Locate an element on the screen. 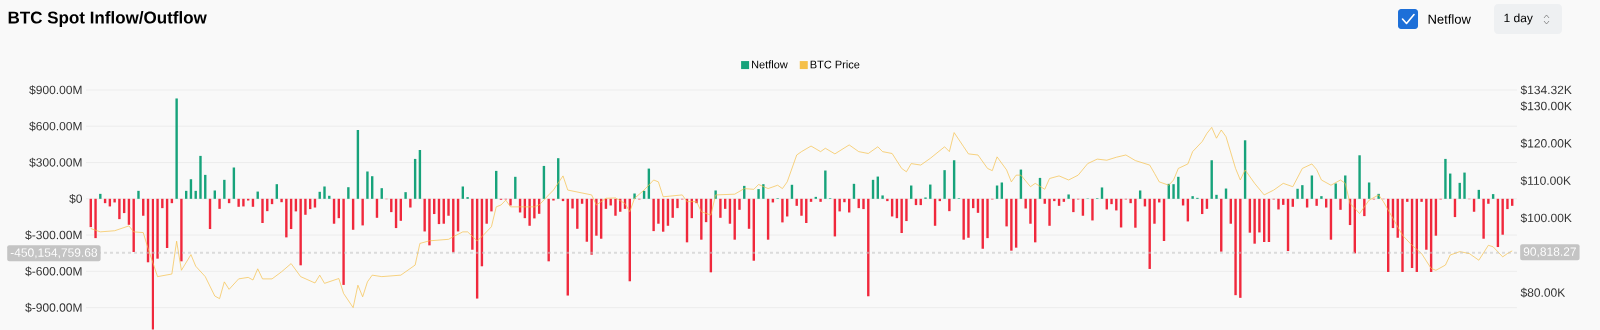 Image resolution: width=1600 pixels, height=330 pixels. y2-tick-label: $110.00K is located at coordinates (1545, 180).